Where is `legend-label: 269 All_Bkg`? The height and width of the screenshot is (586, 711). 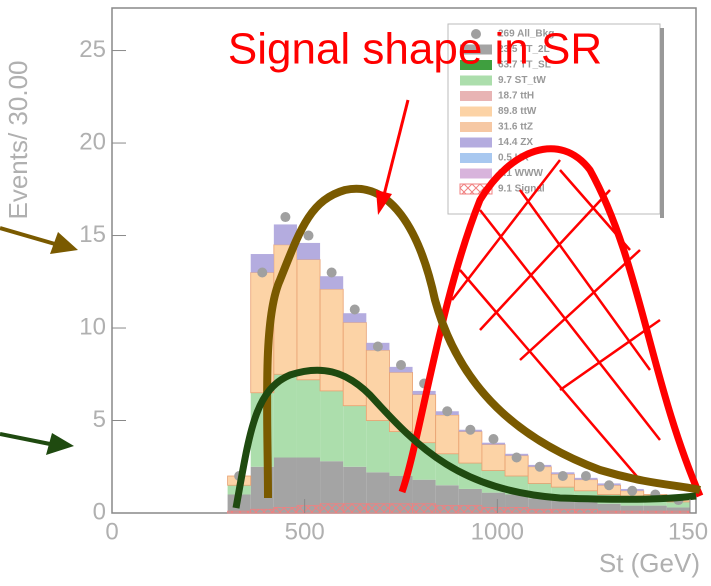
legend-label: 269 All_Bkg is located at coordinates (526, 34).